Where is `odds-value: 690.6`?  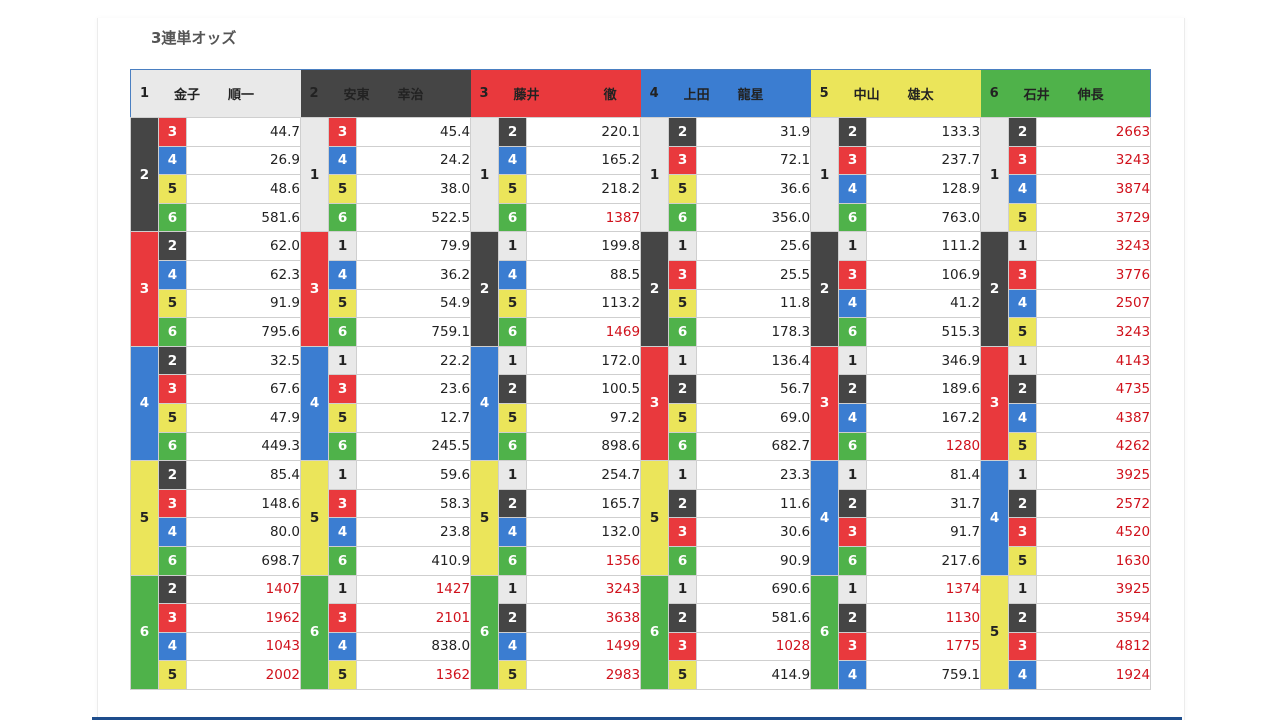
odds-value: 690.6 is located at coordinates (754, 589).